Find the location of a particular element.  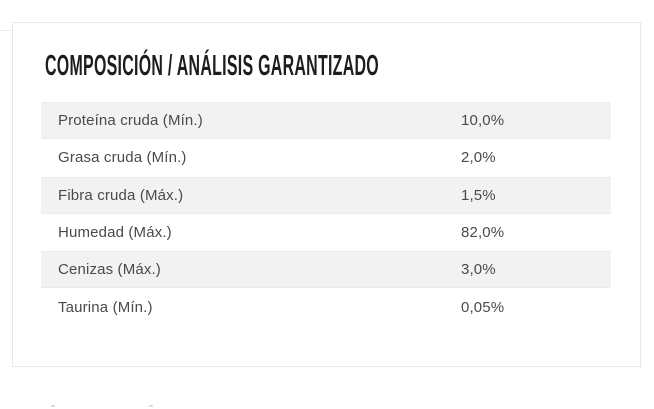

nutrient-value: 3,0% is located at coordinates (478, 270).